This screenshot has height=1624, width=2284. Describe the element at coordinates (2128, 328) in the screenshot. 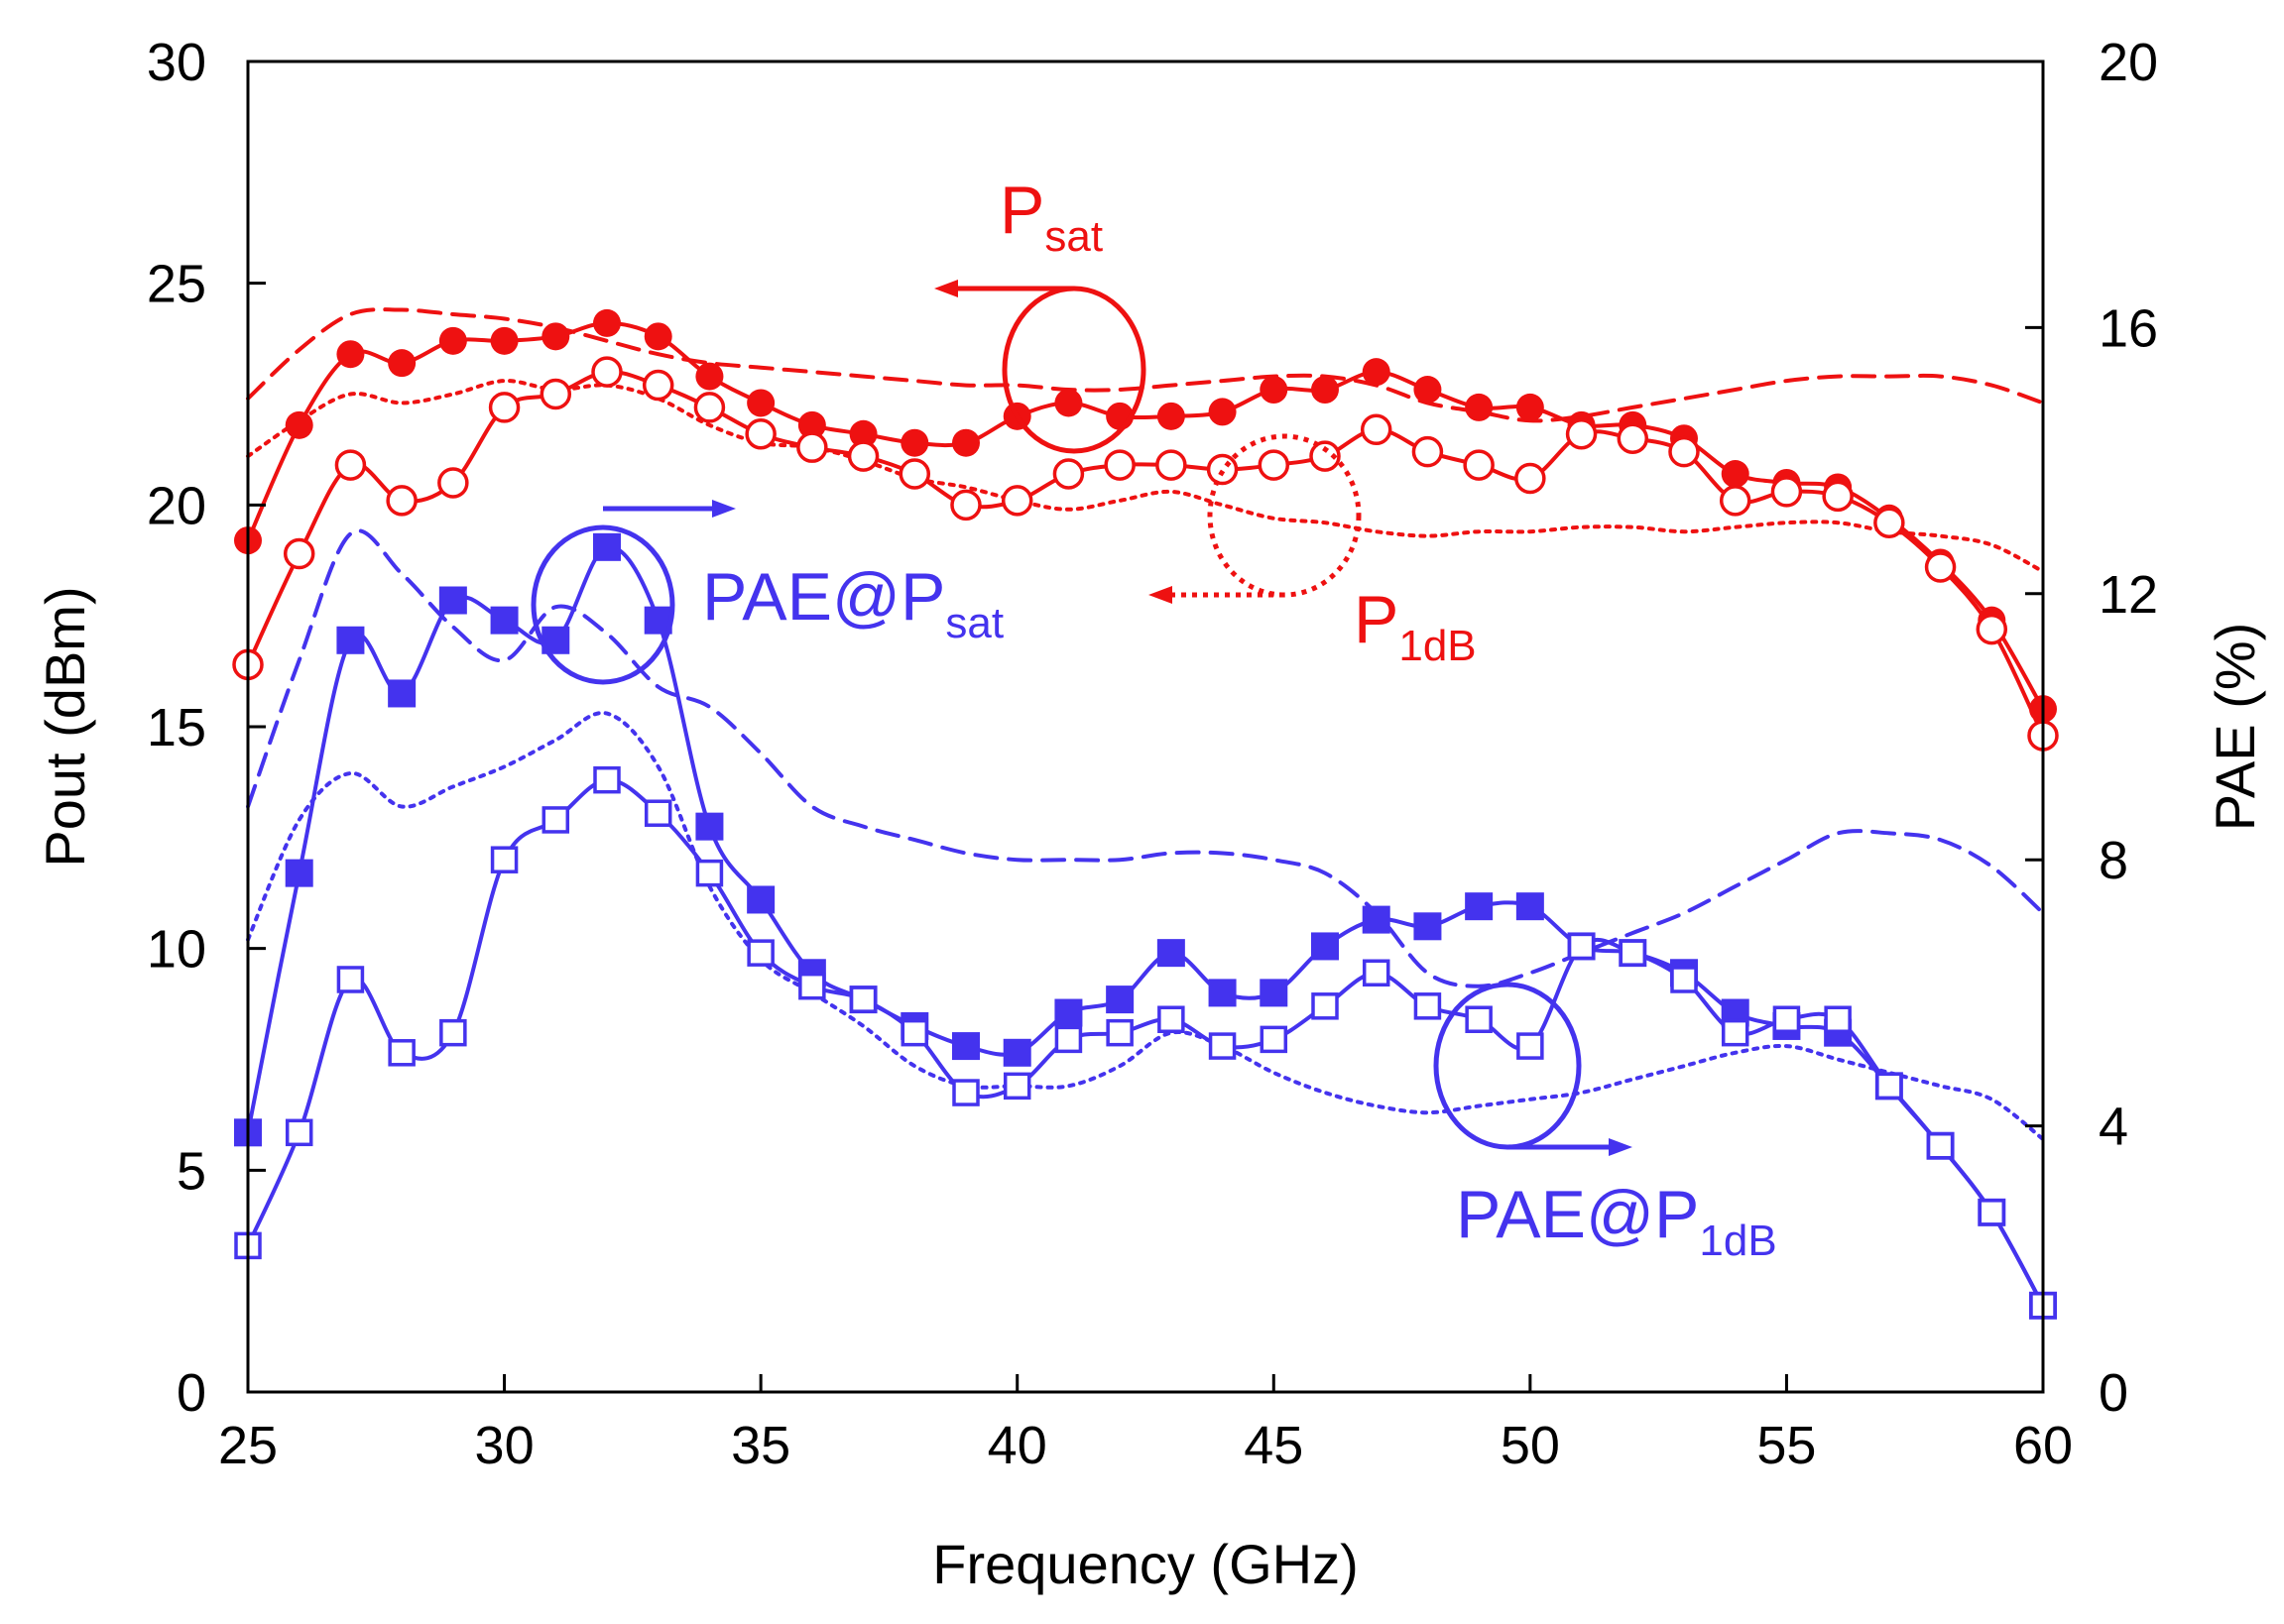

I see `y-right-tick-label: 16` at that location.